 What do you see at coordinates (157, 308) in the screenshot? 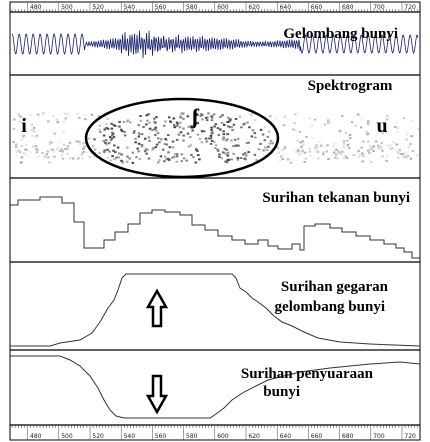
I see `up-arrow` at bounding box center [157, 308].